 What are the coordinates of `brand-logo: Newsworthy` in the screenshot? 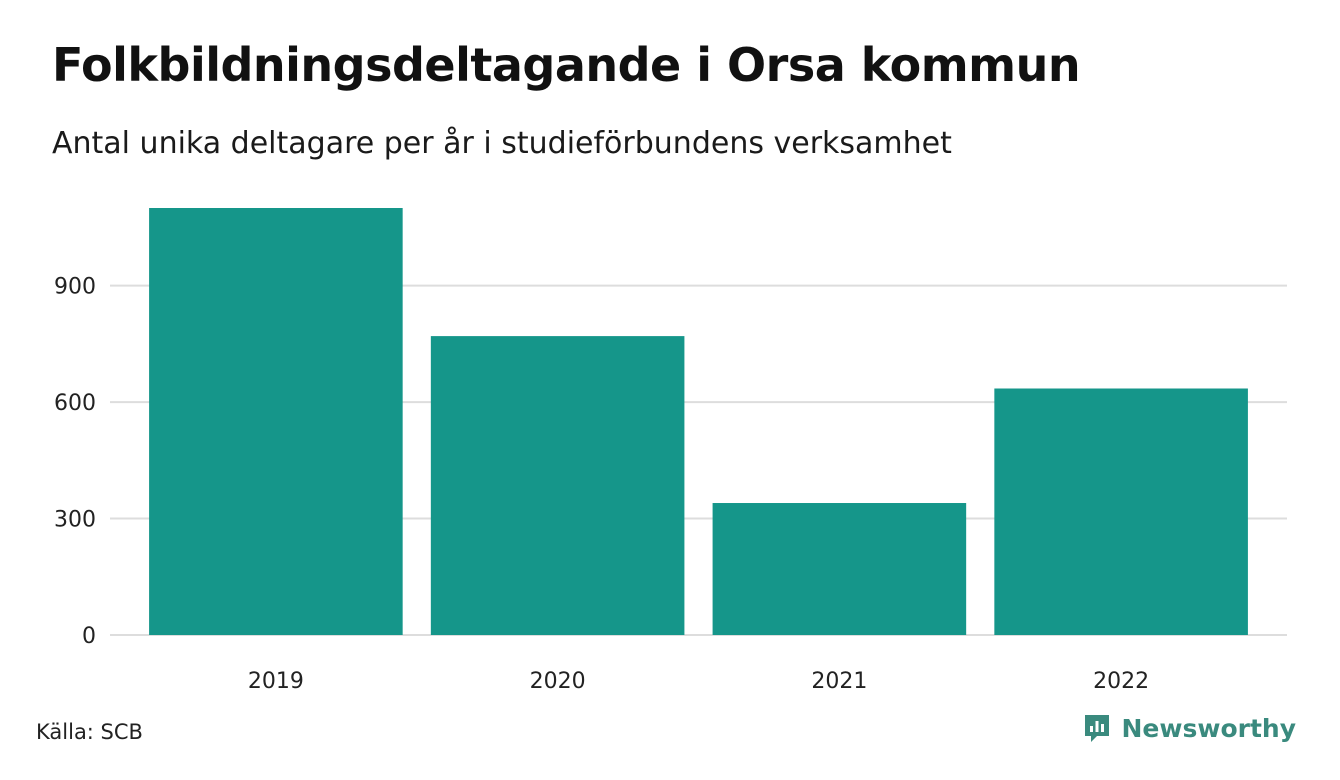 It's located at (1189, 728).